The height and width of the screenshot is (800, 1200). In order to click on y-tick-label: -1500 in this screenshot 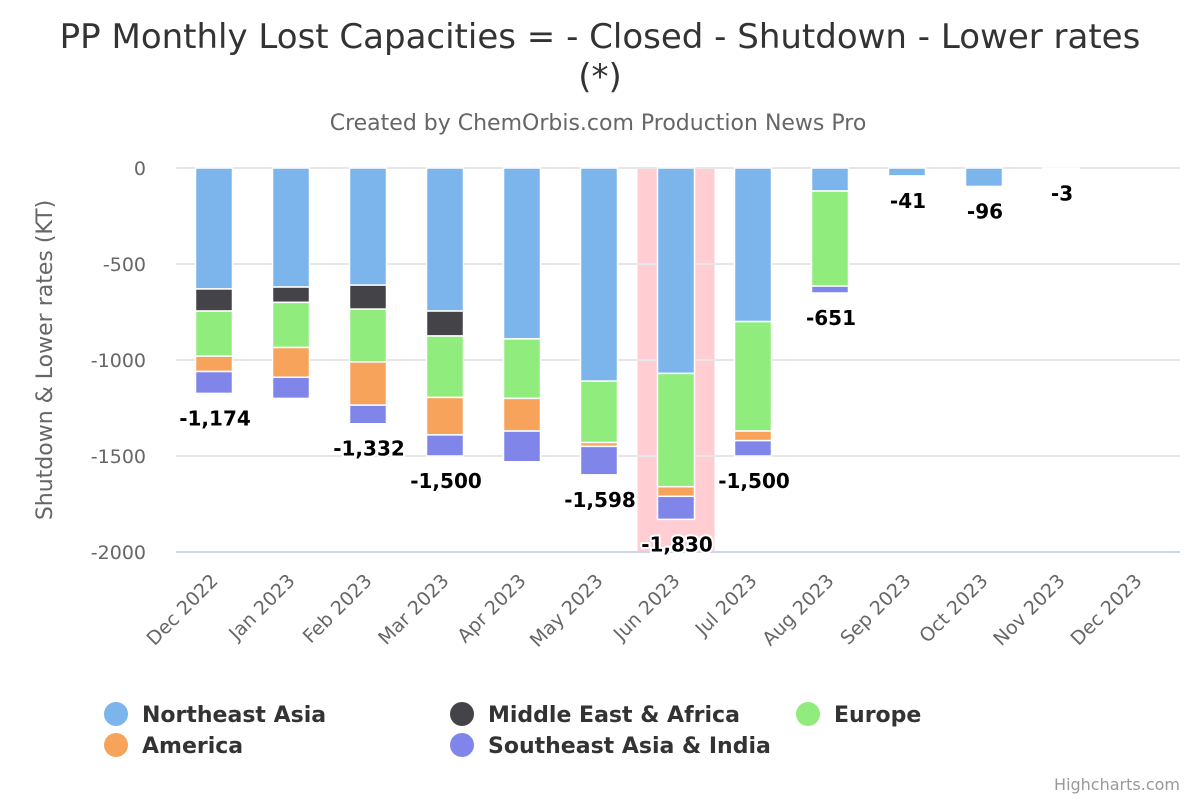, I will do `click(118, 457)`.